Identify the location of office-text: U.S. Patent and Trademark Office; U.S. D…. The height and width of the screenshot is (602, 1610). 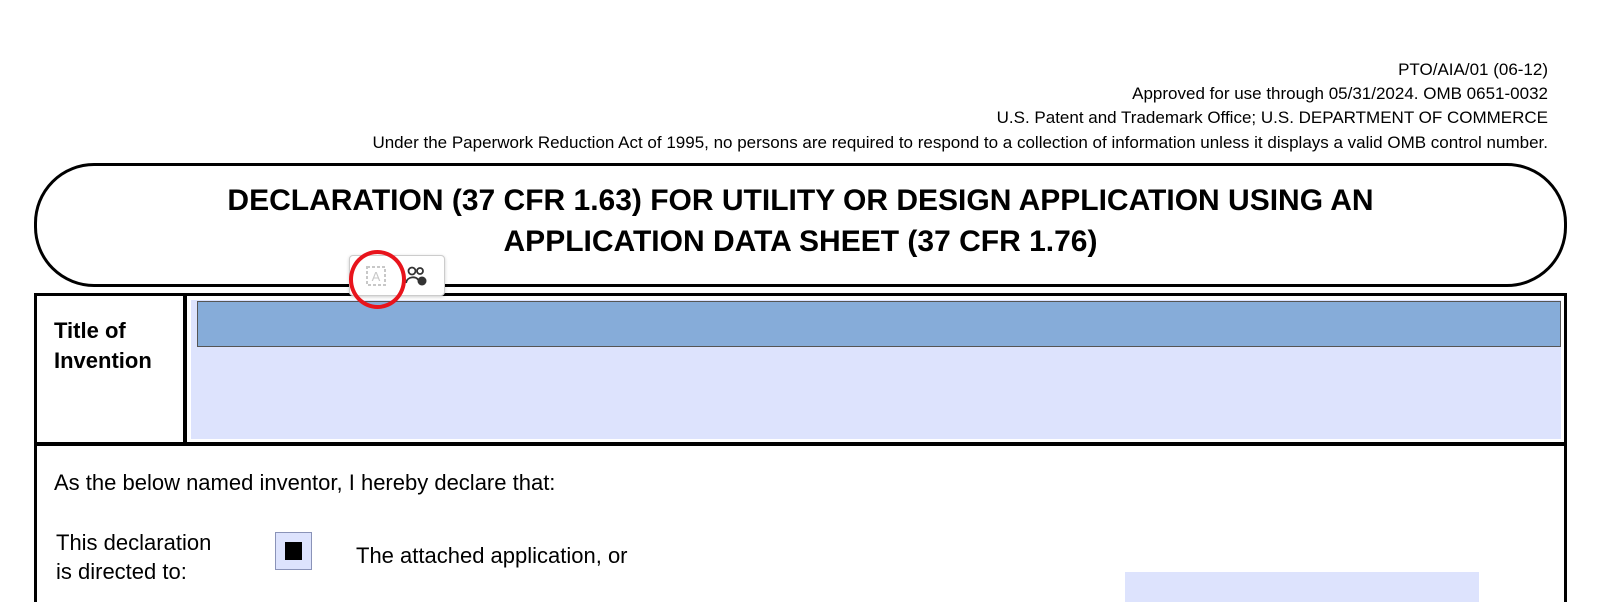
(1272, 118).